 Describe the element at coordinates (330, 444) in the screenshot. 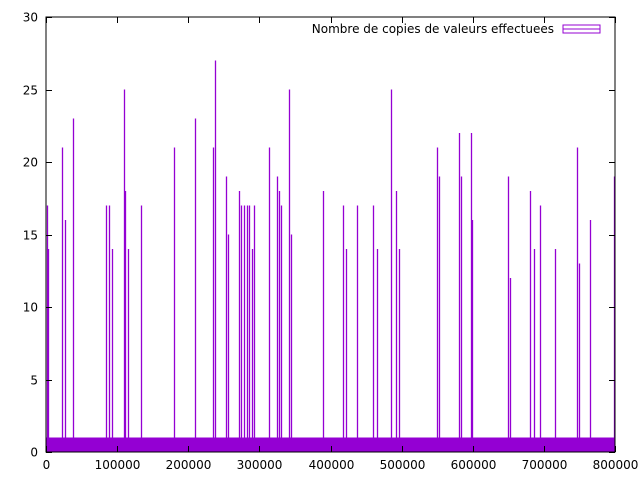

I see `baseline-impulses` at that location.